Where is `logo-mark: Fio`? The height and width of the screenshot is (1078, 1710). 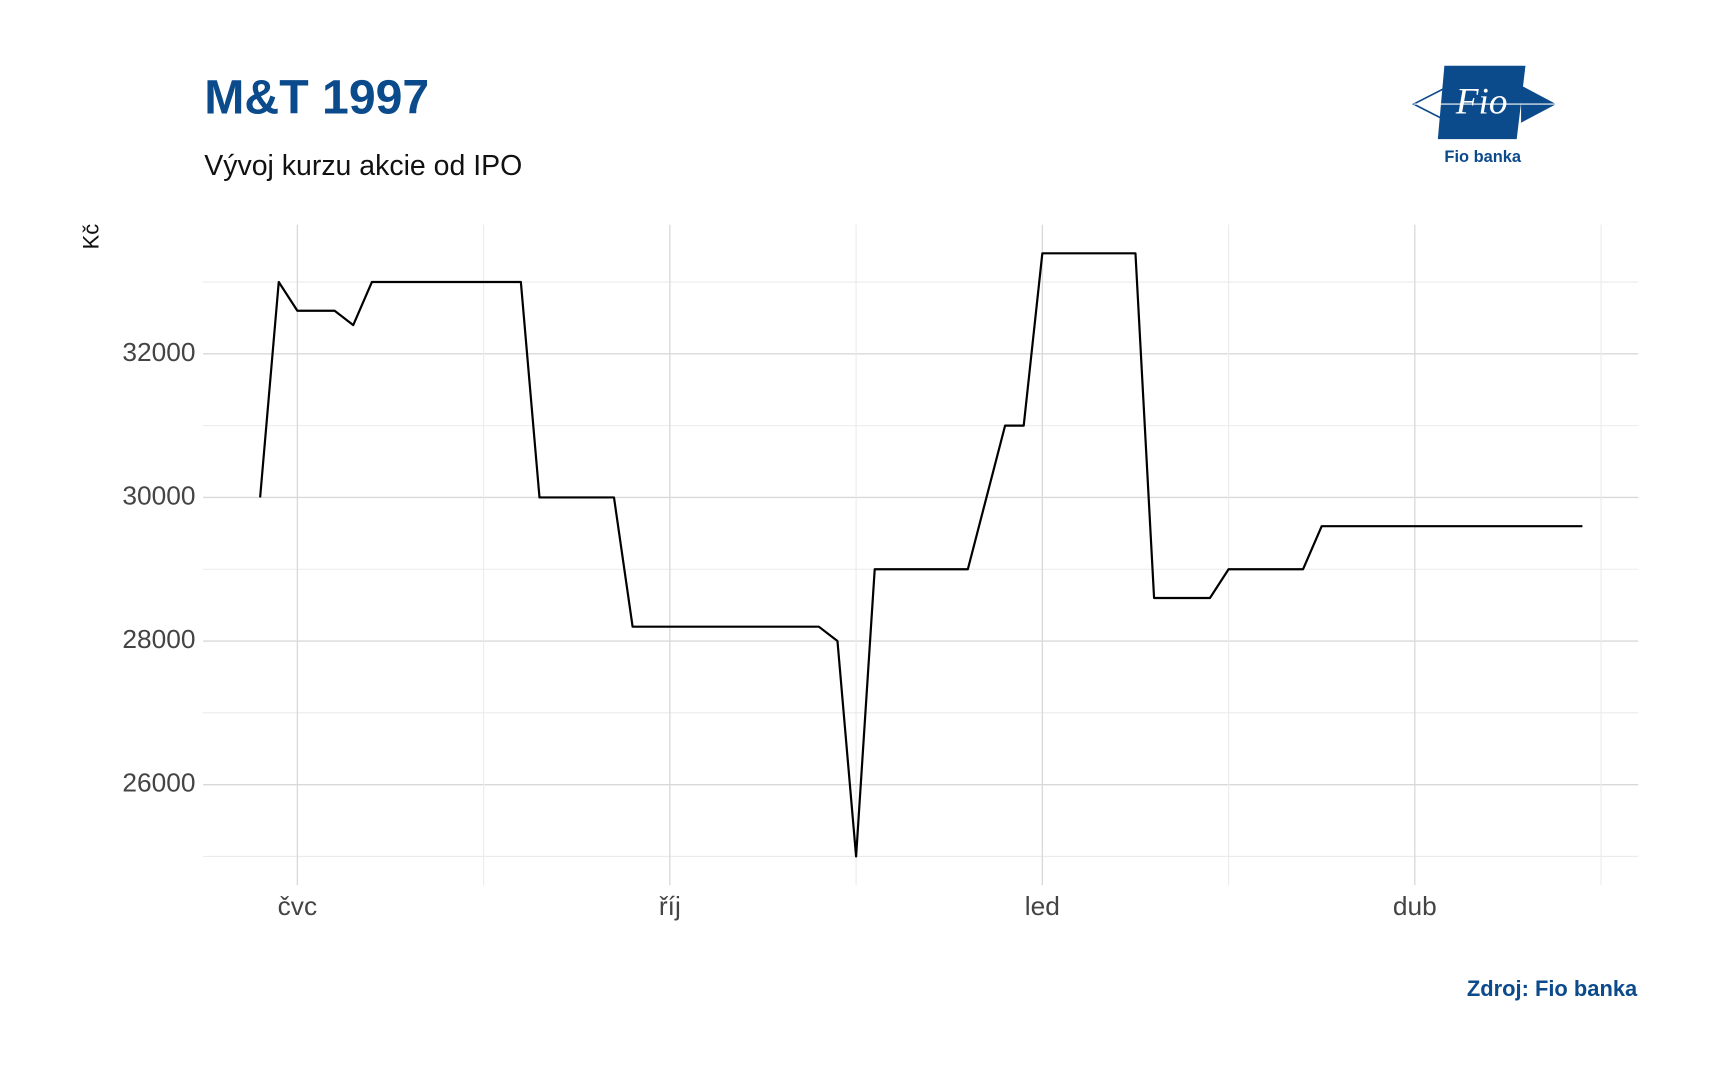
logo-mark: Fio is located at coordinates (1481, 102).